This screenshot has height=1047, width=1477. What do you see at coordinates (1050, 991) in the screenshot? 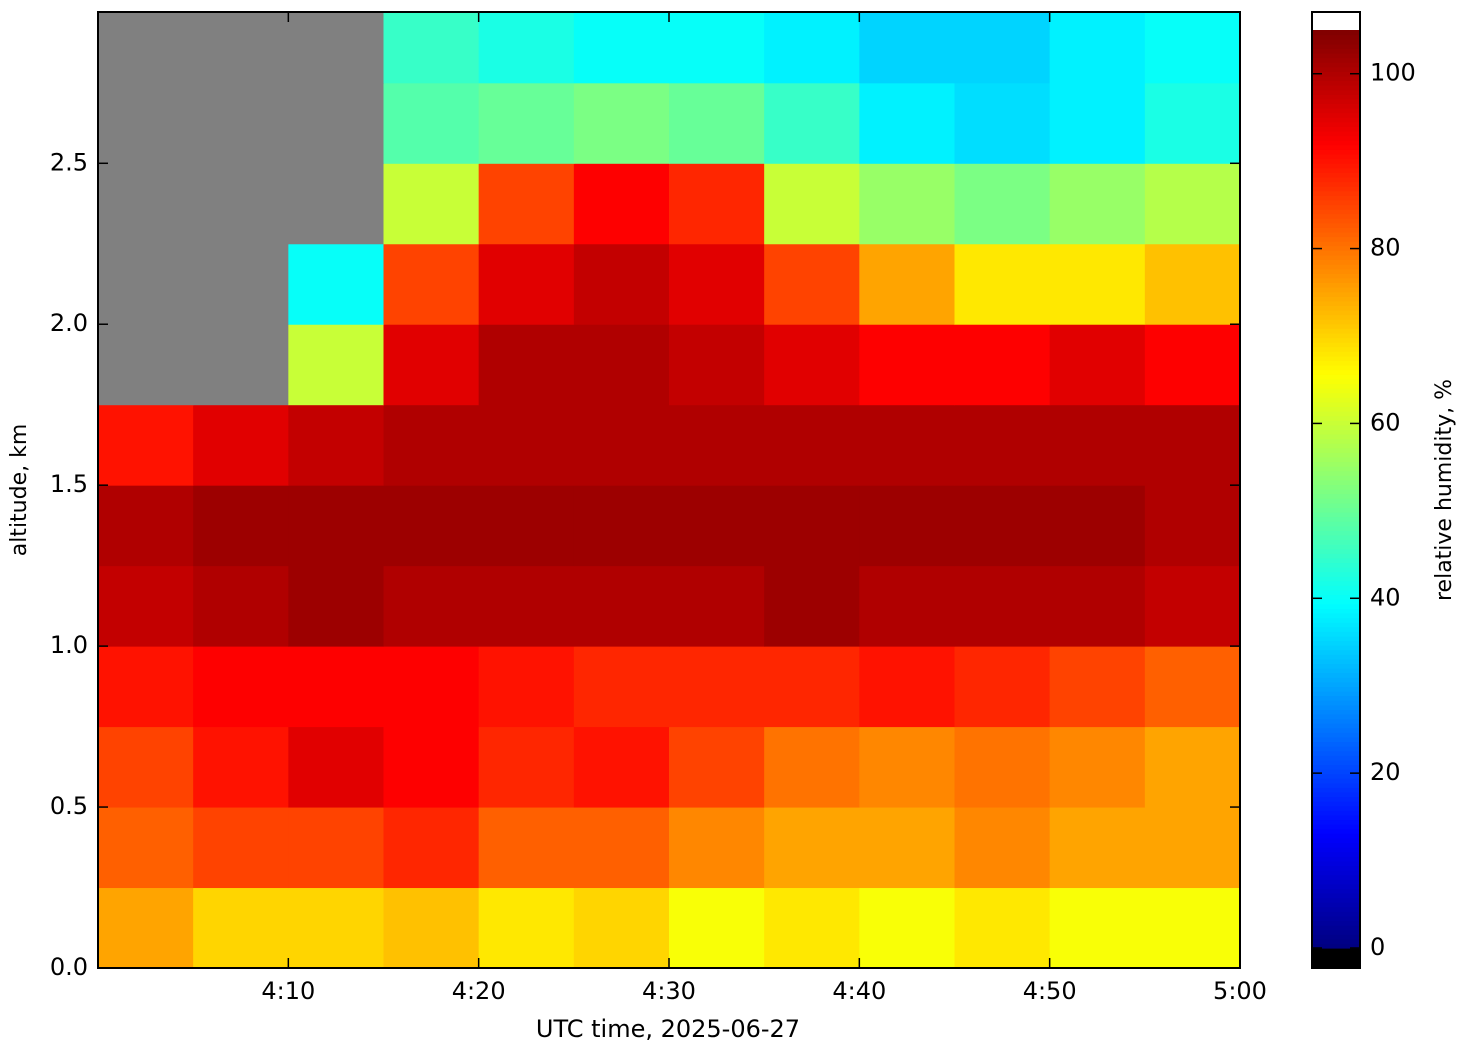
I see `x-tick-label: 4:50` at bounding box center [1050, 991].